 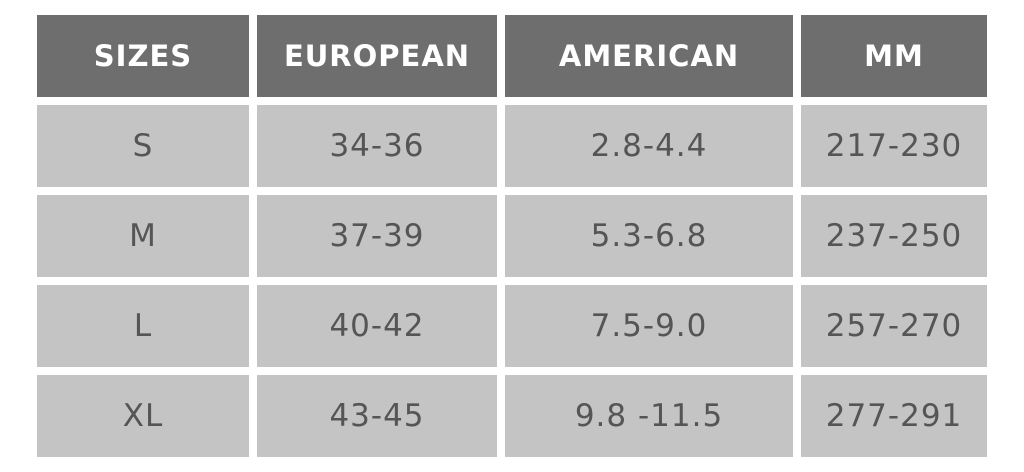 What do you see at coordinates (143, 416) in the screenshot?
I see `table-cell: XL` at bounding box center [143, 416].